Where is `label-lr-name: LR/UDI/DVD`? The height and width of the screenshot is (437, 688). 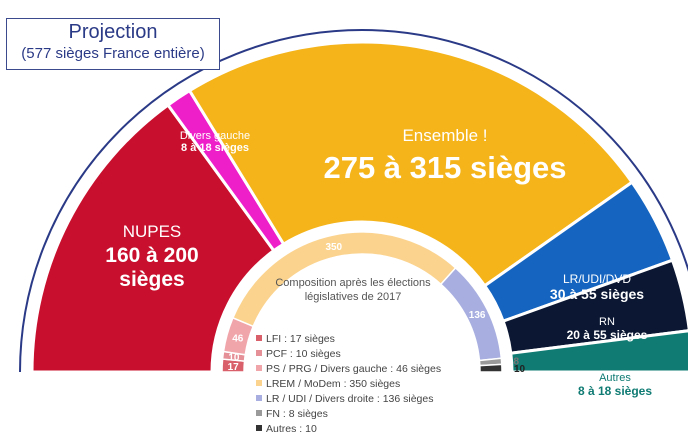 label-lr-name: LR/UDI/DVD is located at coordinates (596, 279).